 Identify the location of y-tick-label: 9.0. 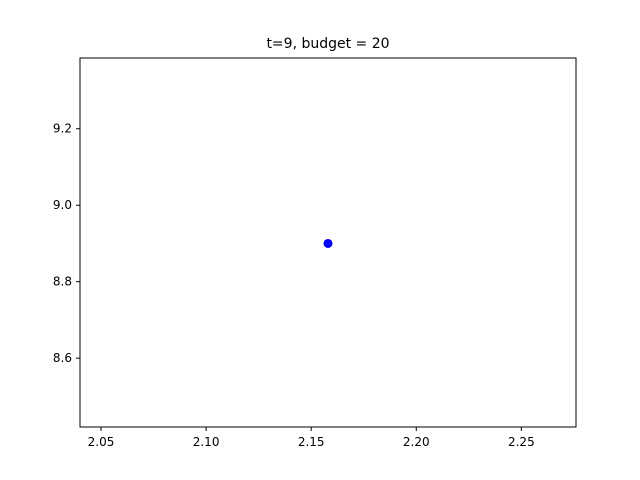
(62, 205).